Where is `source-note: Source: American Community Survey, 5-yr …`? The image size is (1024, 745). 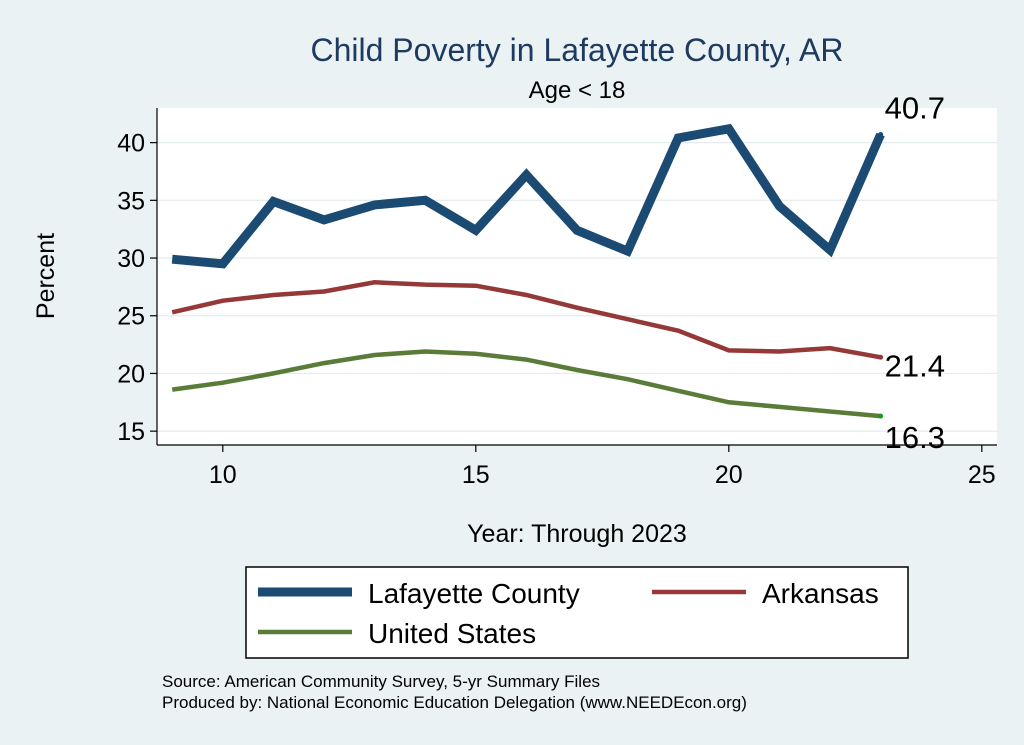
source-note: Source: American Community Survey, 5-yr … is located at coordinates (381, 681).